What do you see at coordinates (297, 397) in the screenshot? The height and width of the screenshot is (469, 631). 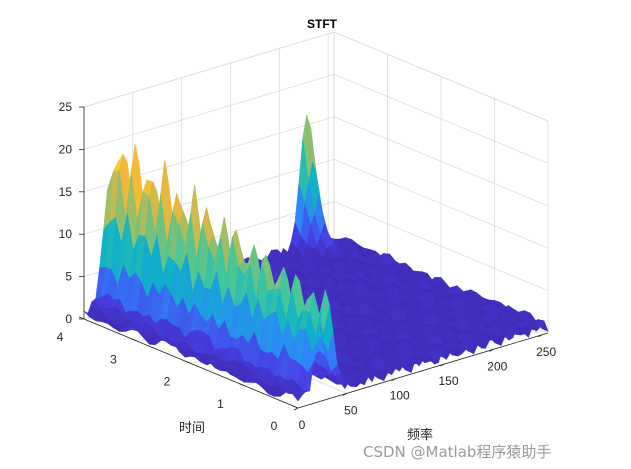 I see `surface-patch` at bounding box center [297, 397].